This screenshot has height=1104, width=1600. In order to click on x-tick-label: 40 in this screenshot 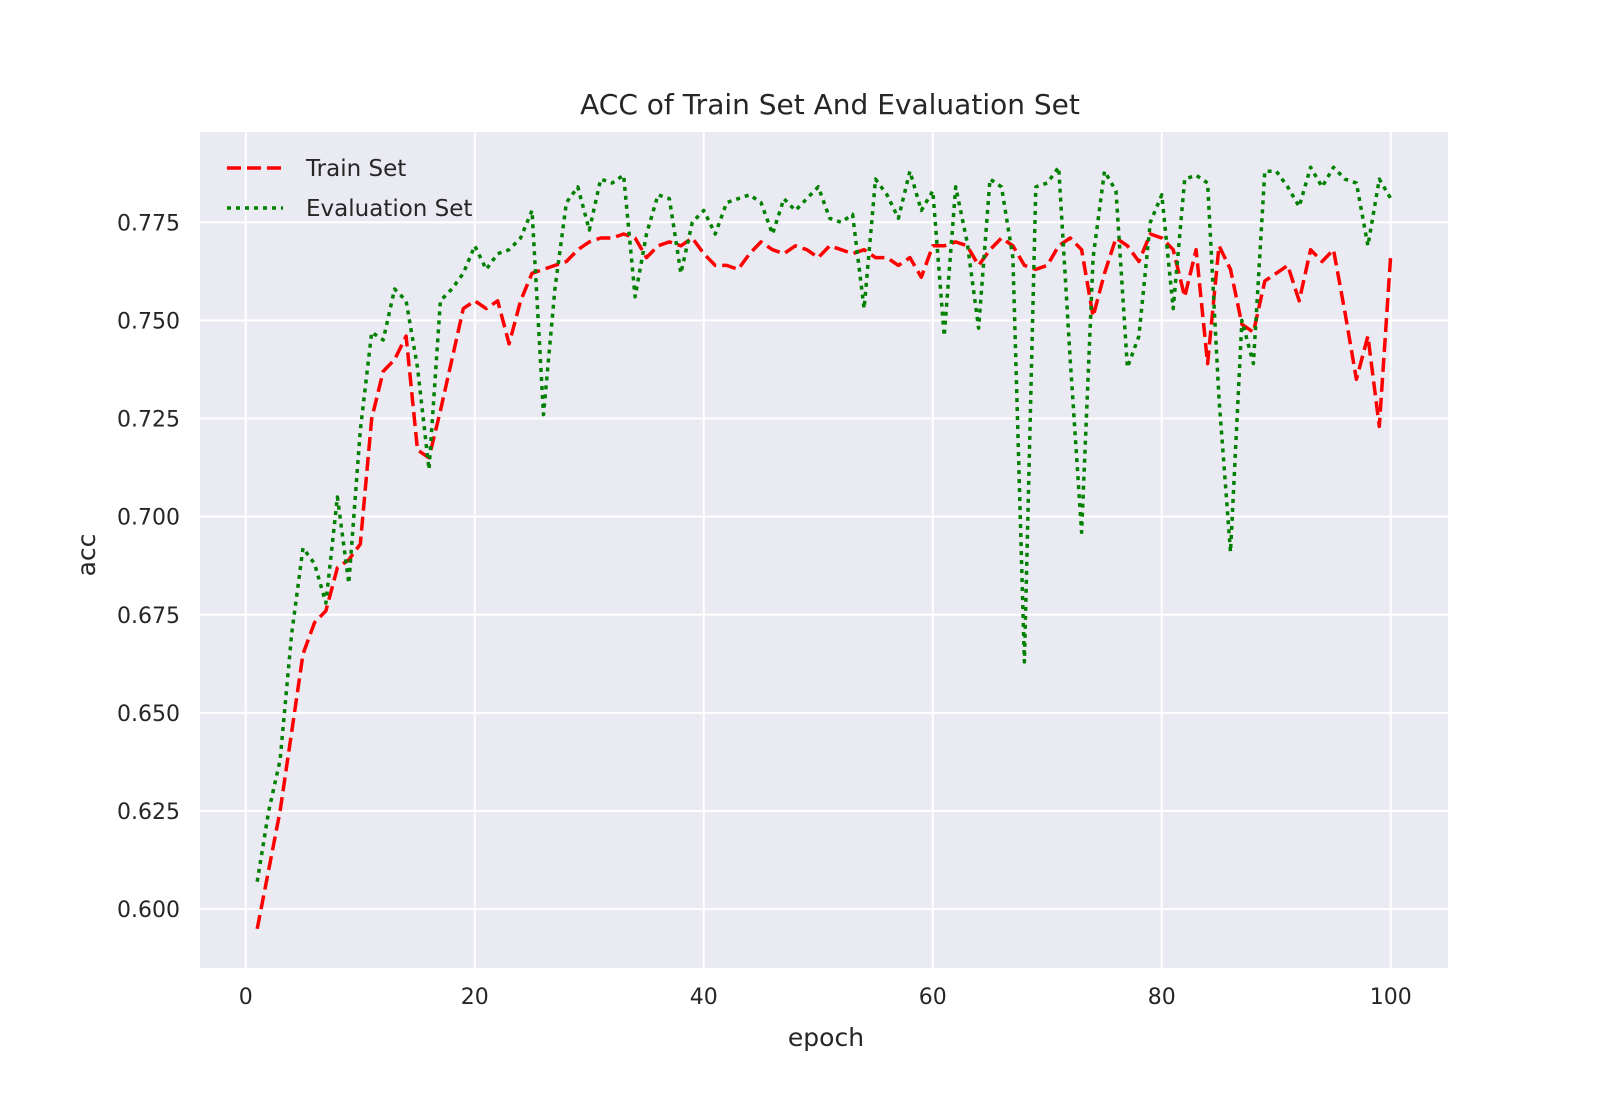, I will do `click(704, 997)`.